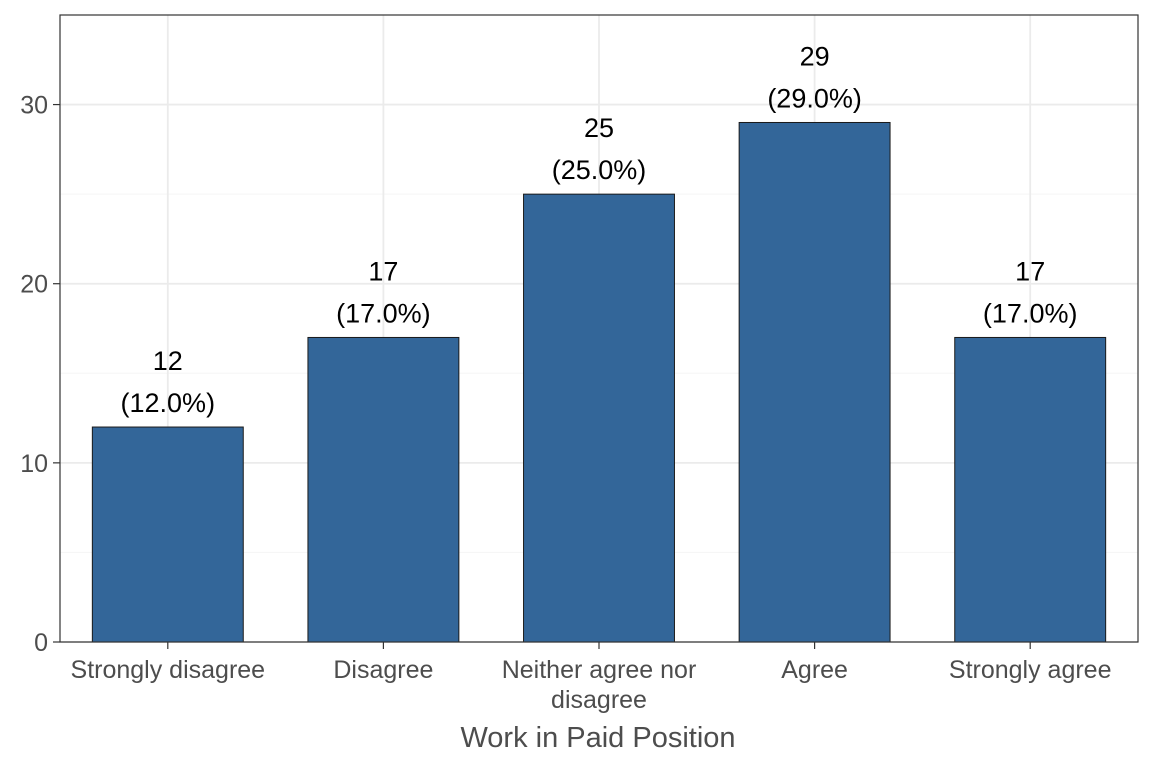  Describe the element at coordinates (814, 98) in the screenshot. I see `bar-percent-label: (29.0%)` at that location.